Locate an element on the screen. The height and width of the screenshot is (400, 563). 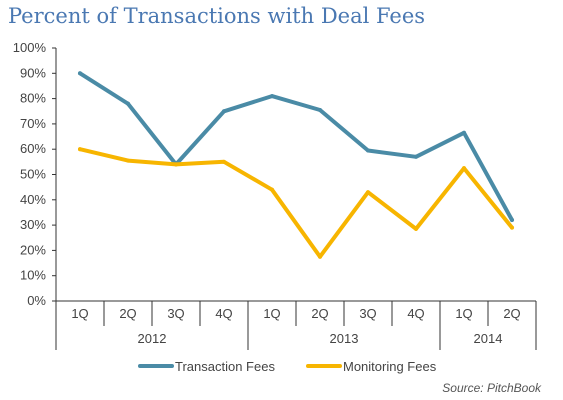
y-tick-label: 70% is located at coordinates (33, 123).